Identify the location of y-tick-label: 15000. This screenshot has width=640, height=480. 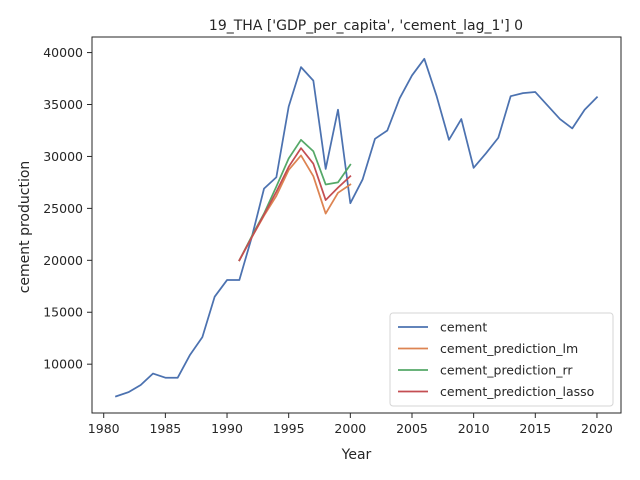
(63, 312).